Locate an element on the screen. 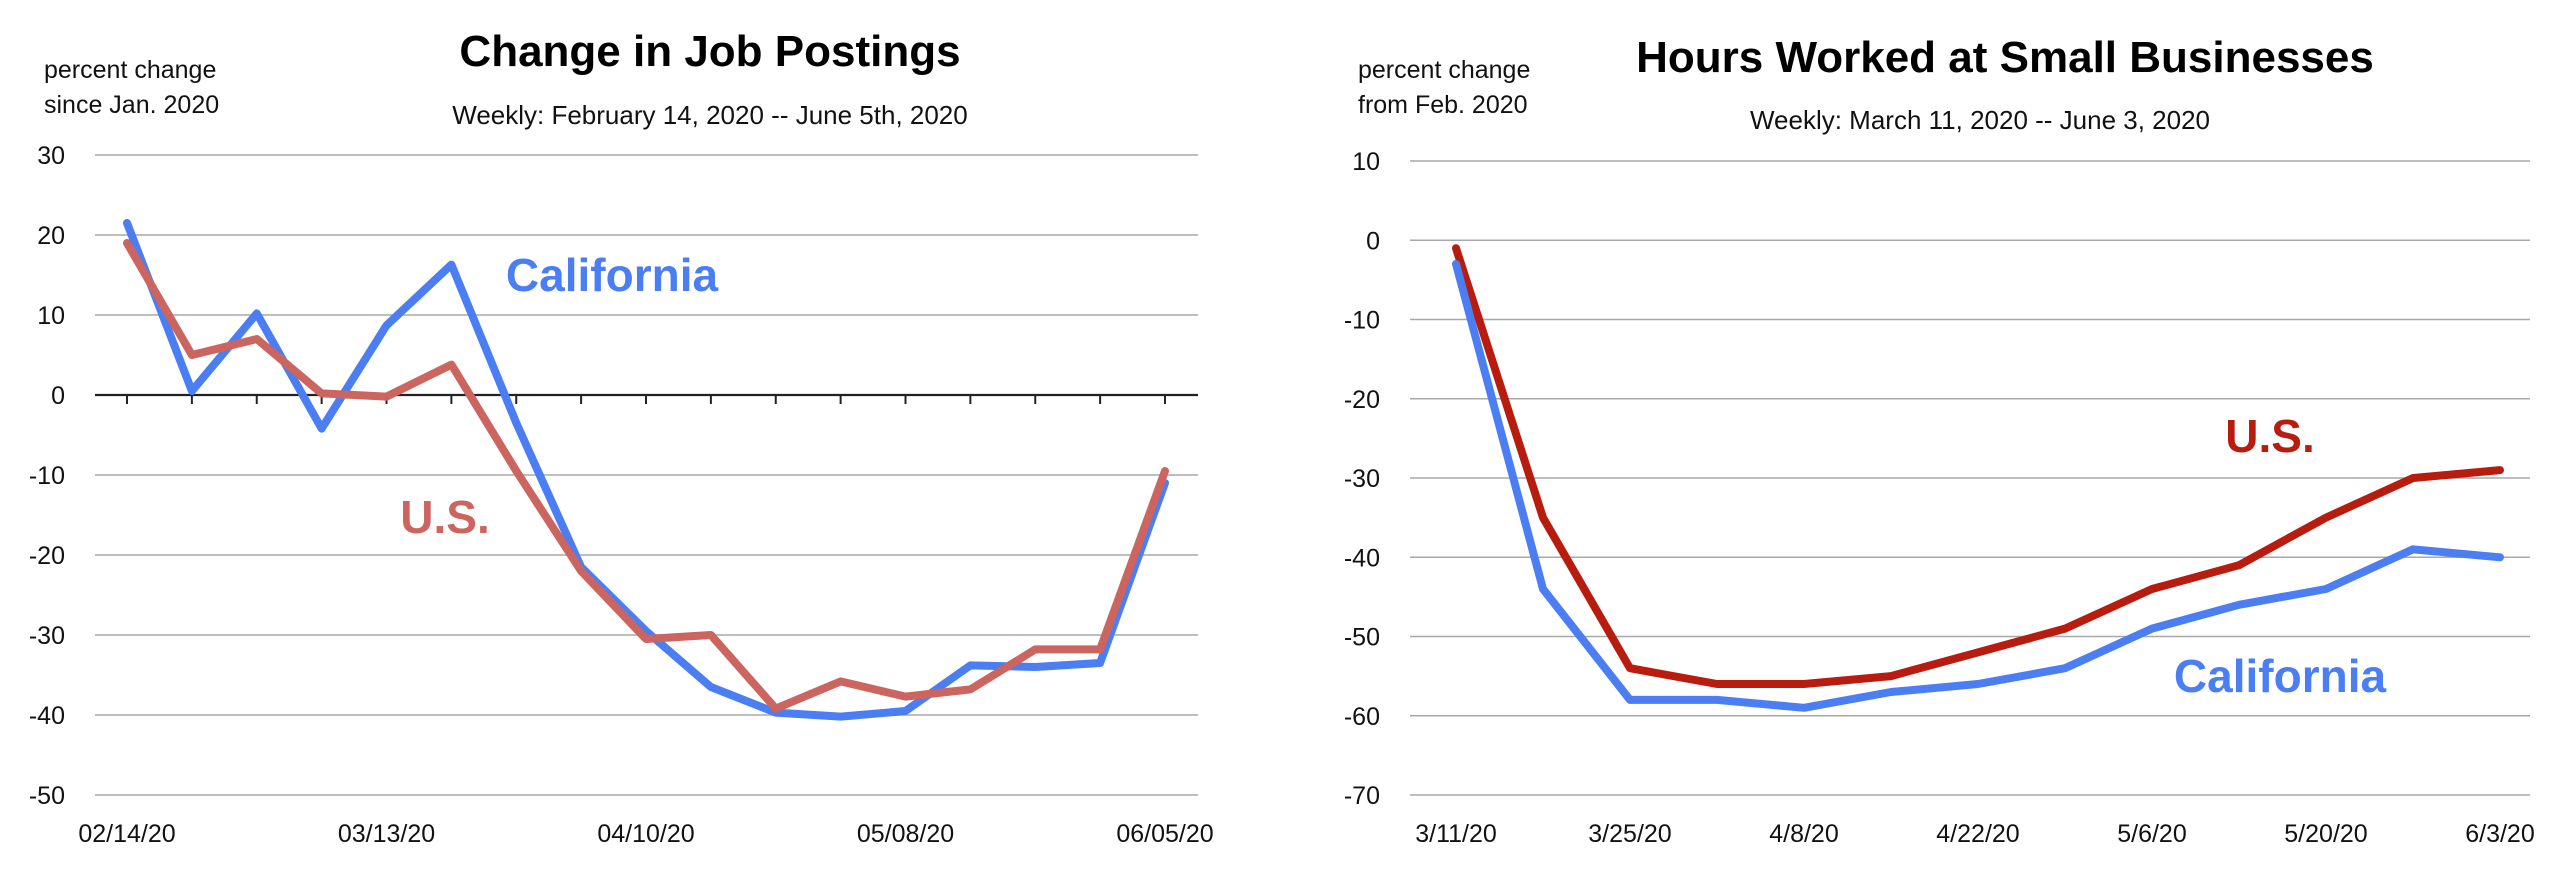 Image resolution: width=2560 pixels, height=876 pixels. chart1-ytick-label: -10 is located at coordinates (47, 476).